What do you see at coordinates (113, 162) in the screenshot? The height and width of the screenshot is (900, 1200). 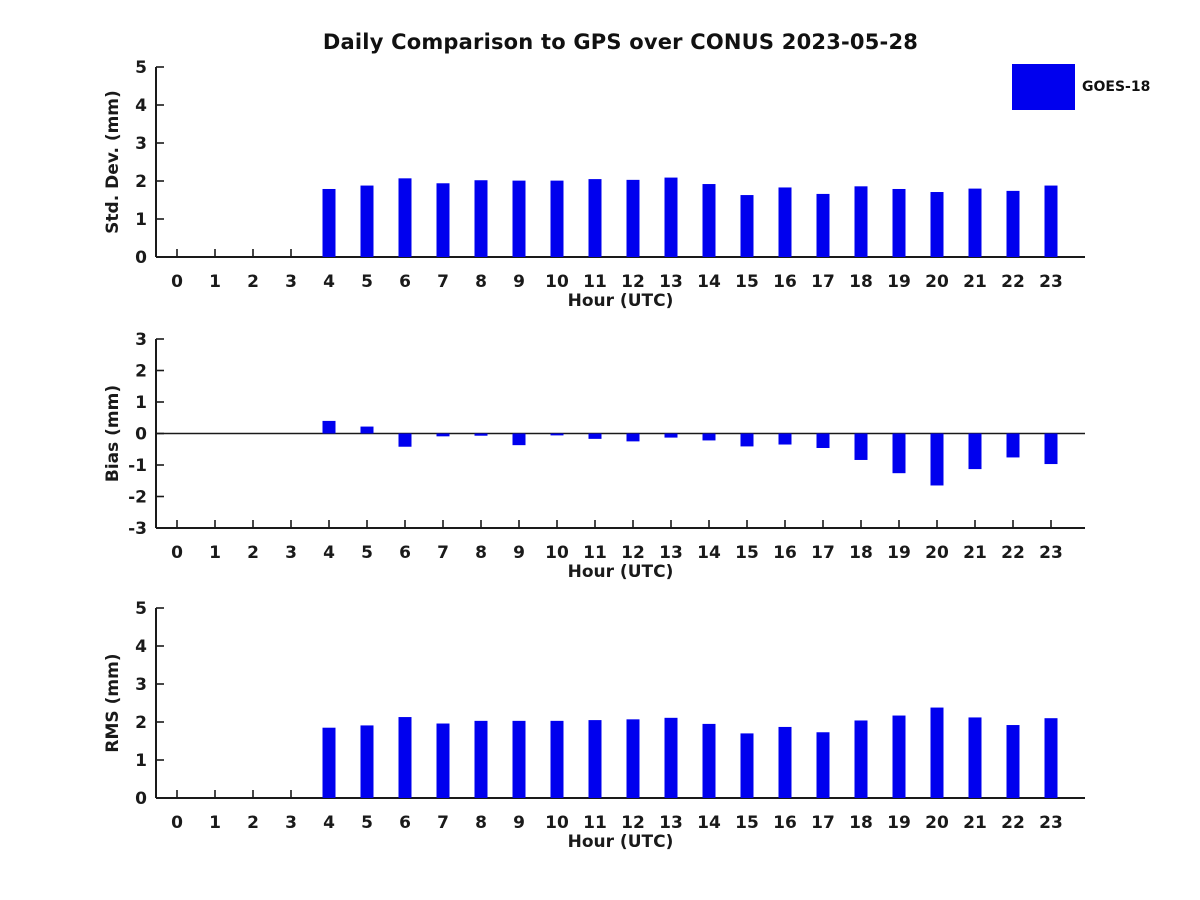 I see `y-axis-label: Std. Dev. (mm)` at bounding box center [113, 162].